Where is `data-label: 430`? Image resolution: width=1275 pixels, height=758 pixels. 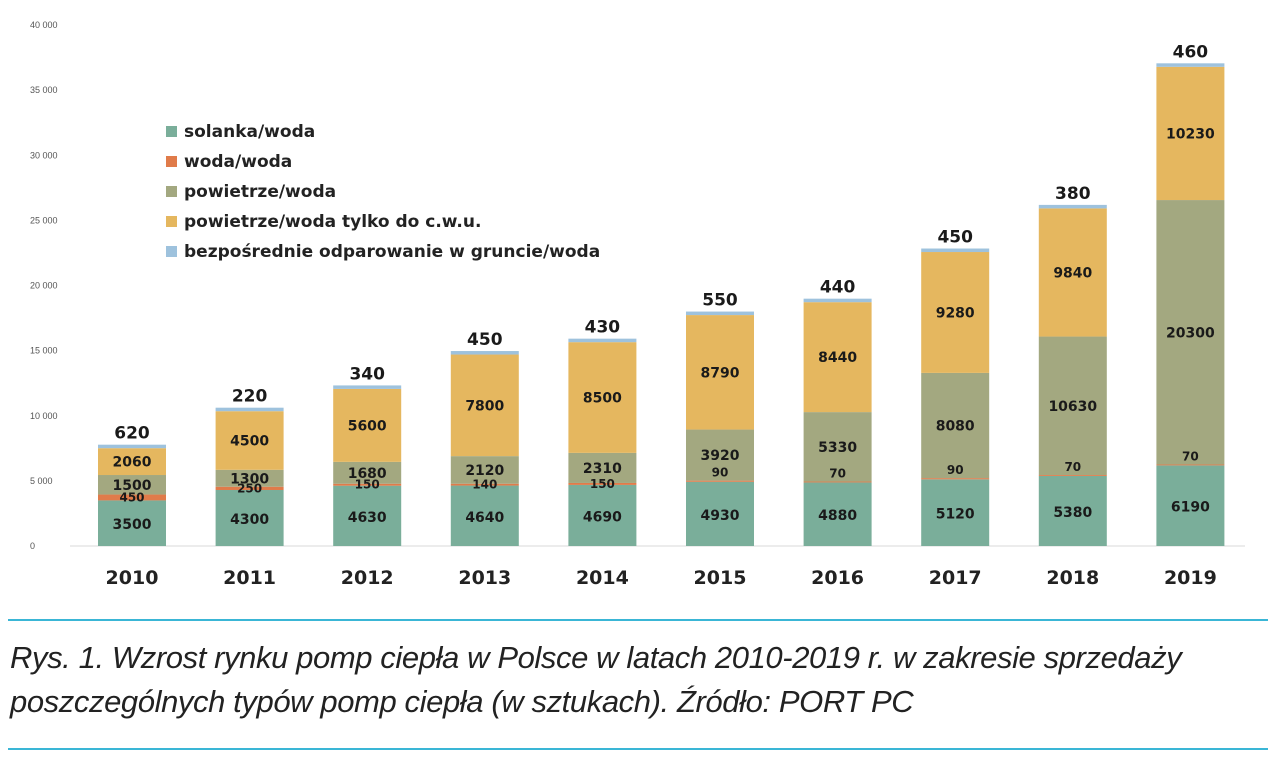
data-label: 430 is located at coordinates (603, 328).